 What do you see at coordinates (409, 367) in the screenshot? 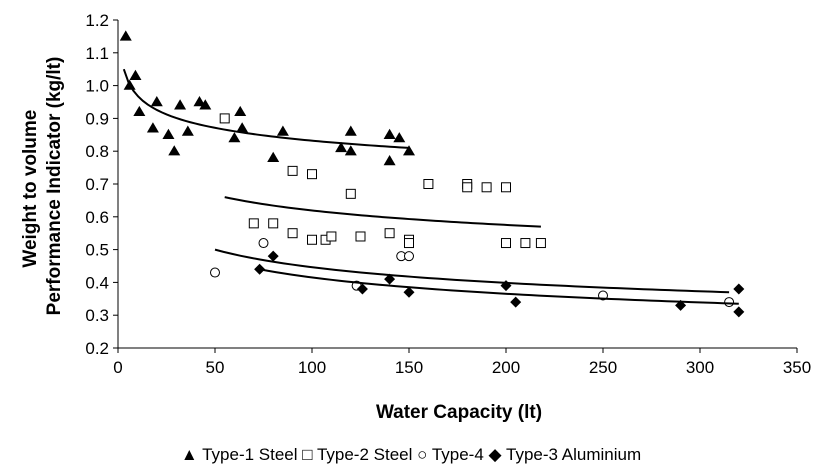
I see `x-tick-label: 150` at bounding box center [409, 367].